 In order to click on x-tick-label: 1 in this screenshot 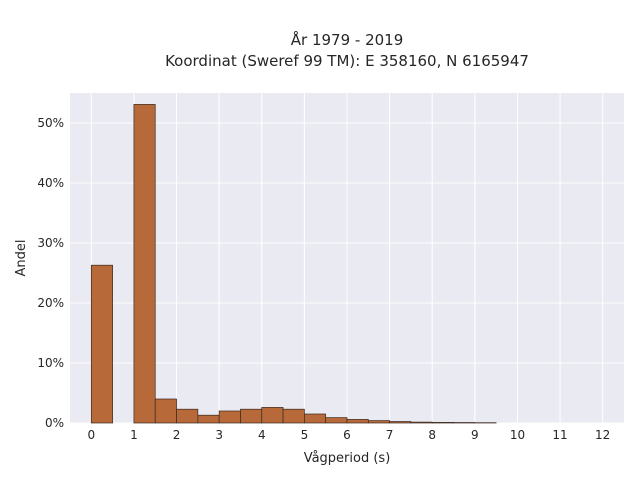, I will do `click(134, 435)`.